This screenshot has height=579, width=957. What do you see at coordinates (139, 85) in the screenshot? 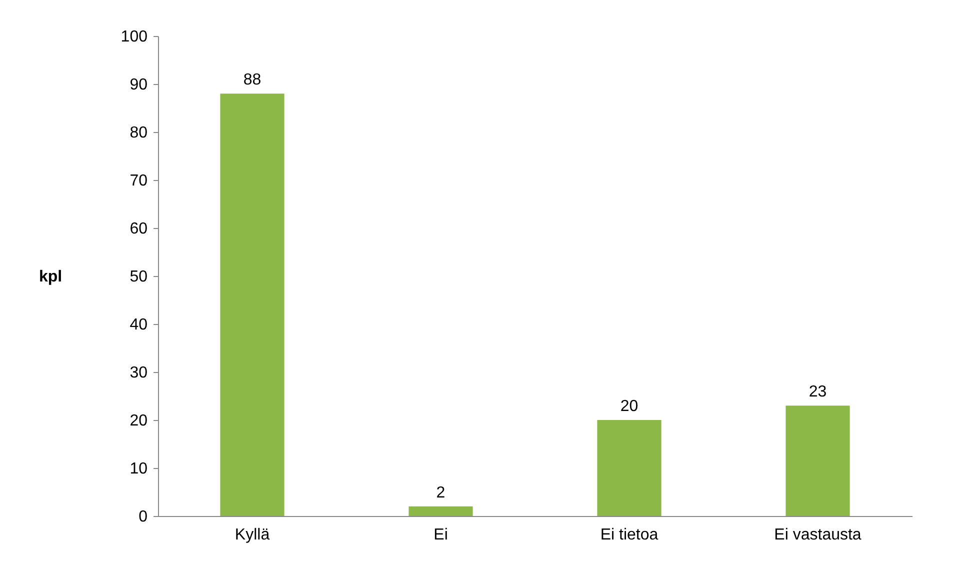
I see `y-tick-label: 90` at bounding box center [139, 85].